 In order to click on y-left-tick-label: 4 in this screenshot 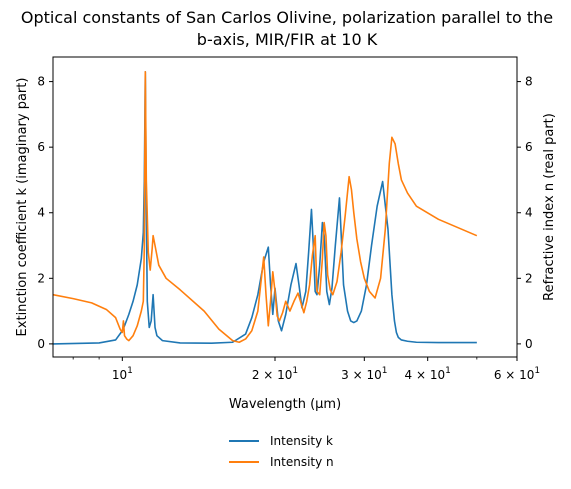, I will do `click(41, 213)`.